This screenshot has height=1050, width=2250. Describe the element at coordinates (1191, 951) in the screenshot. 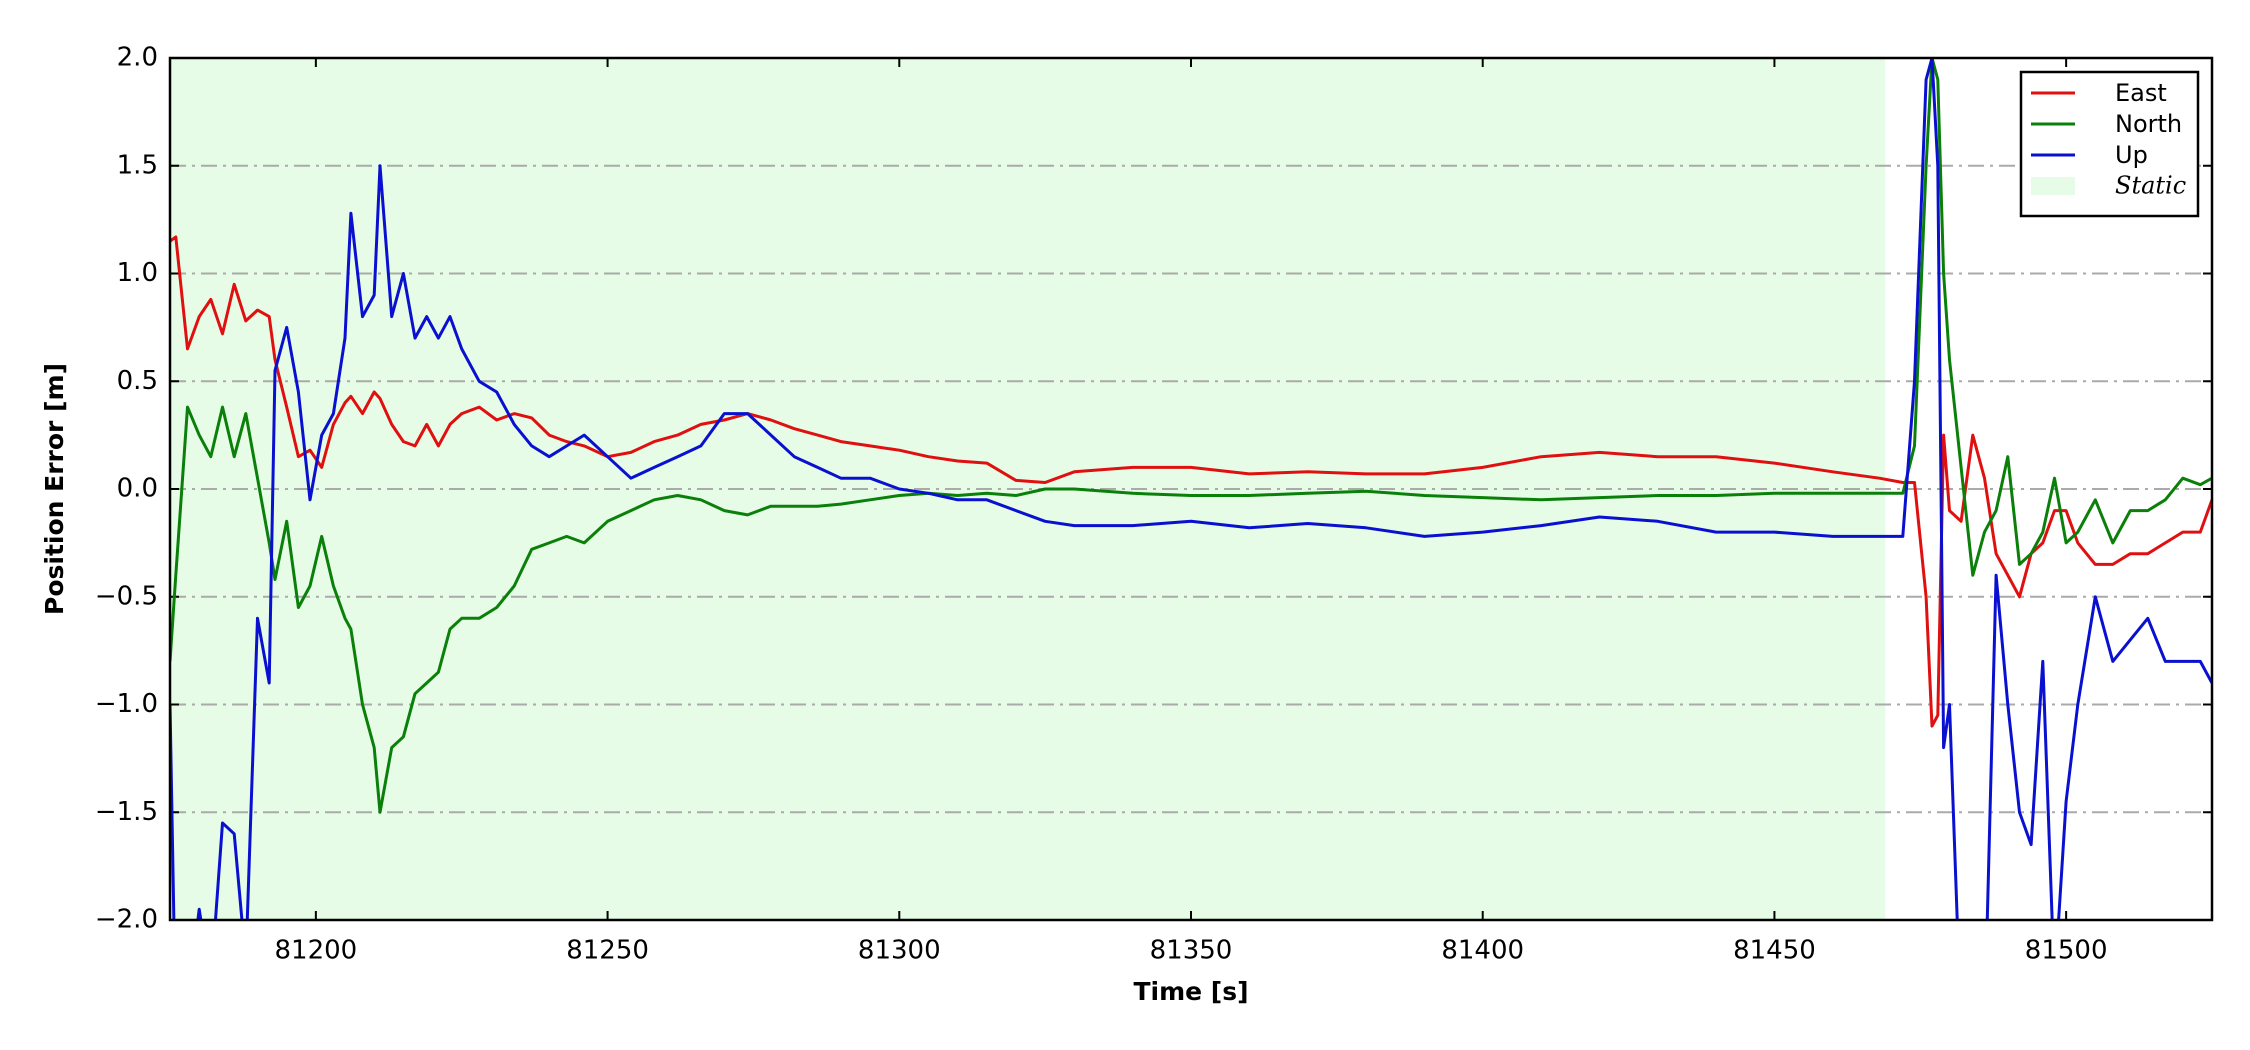

I see `x-tick-label: 81350` at that location.